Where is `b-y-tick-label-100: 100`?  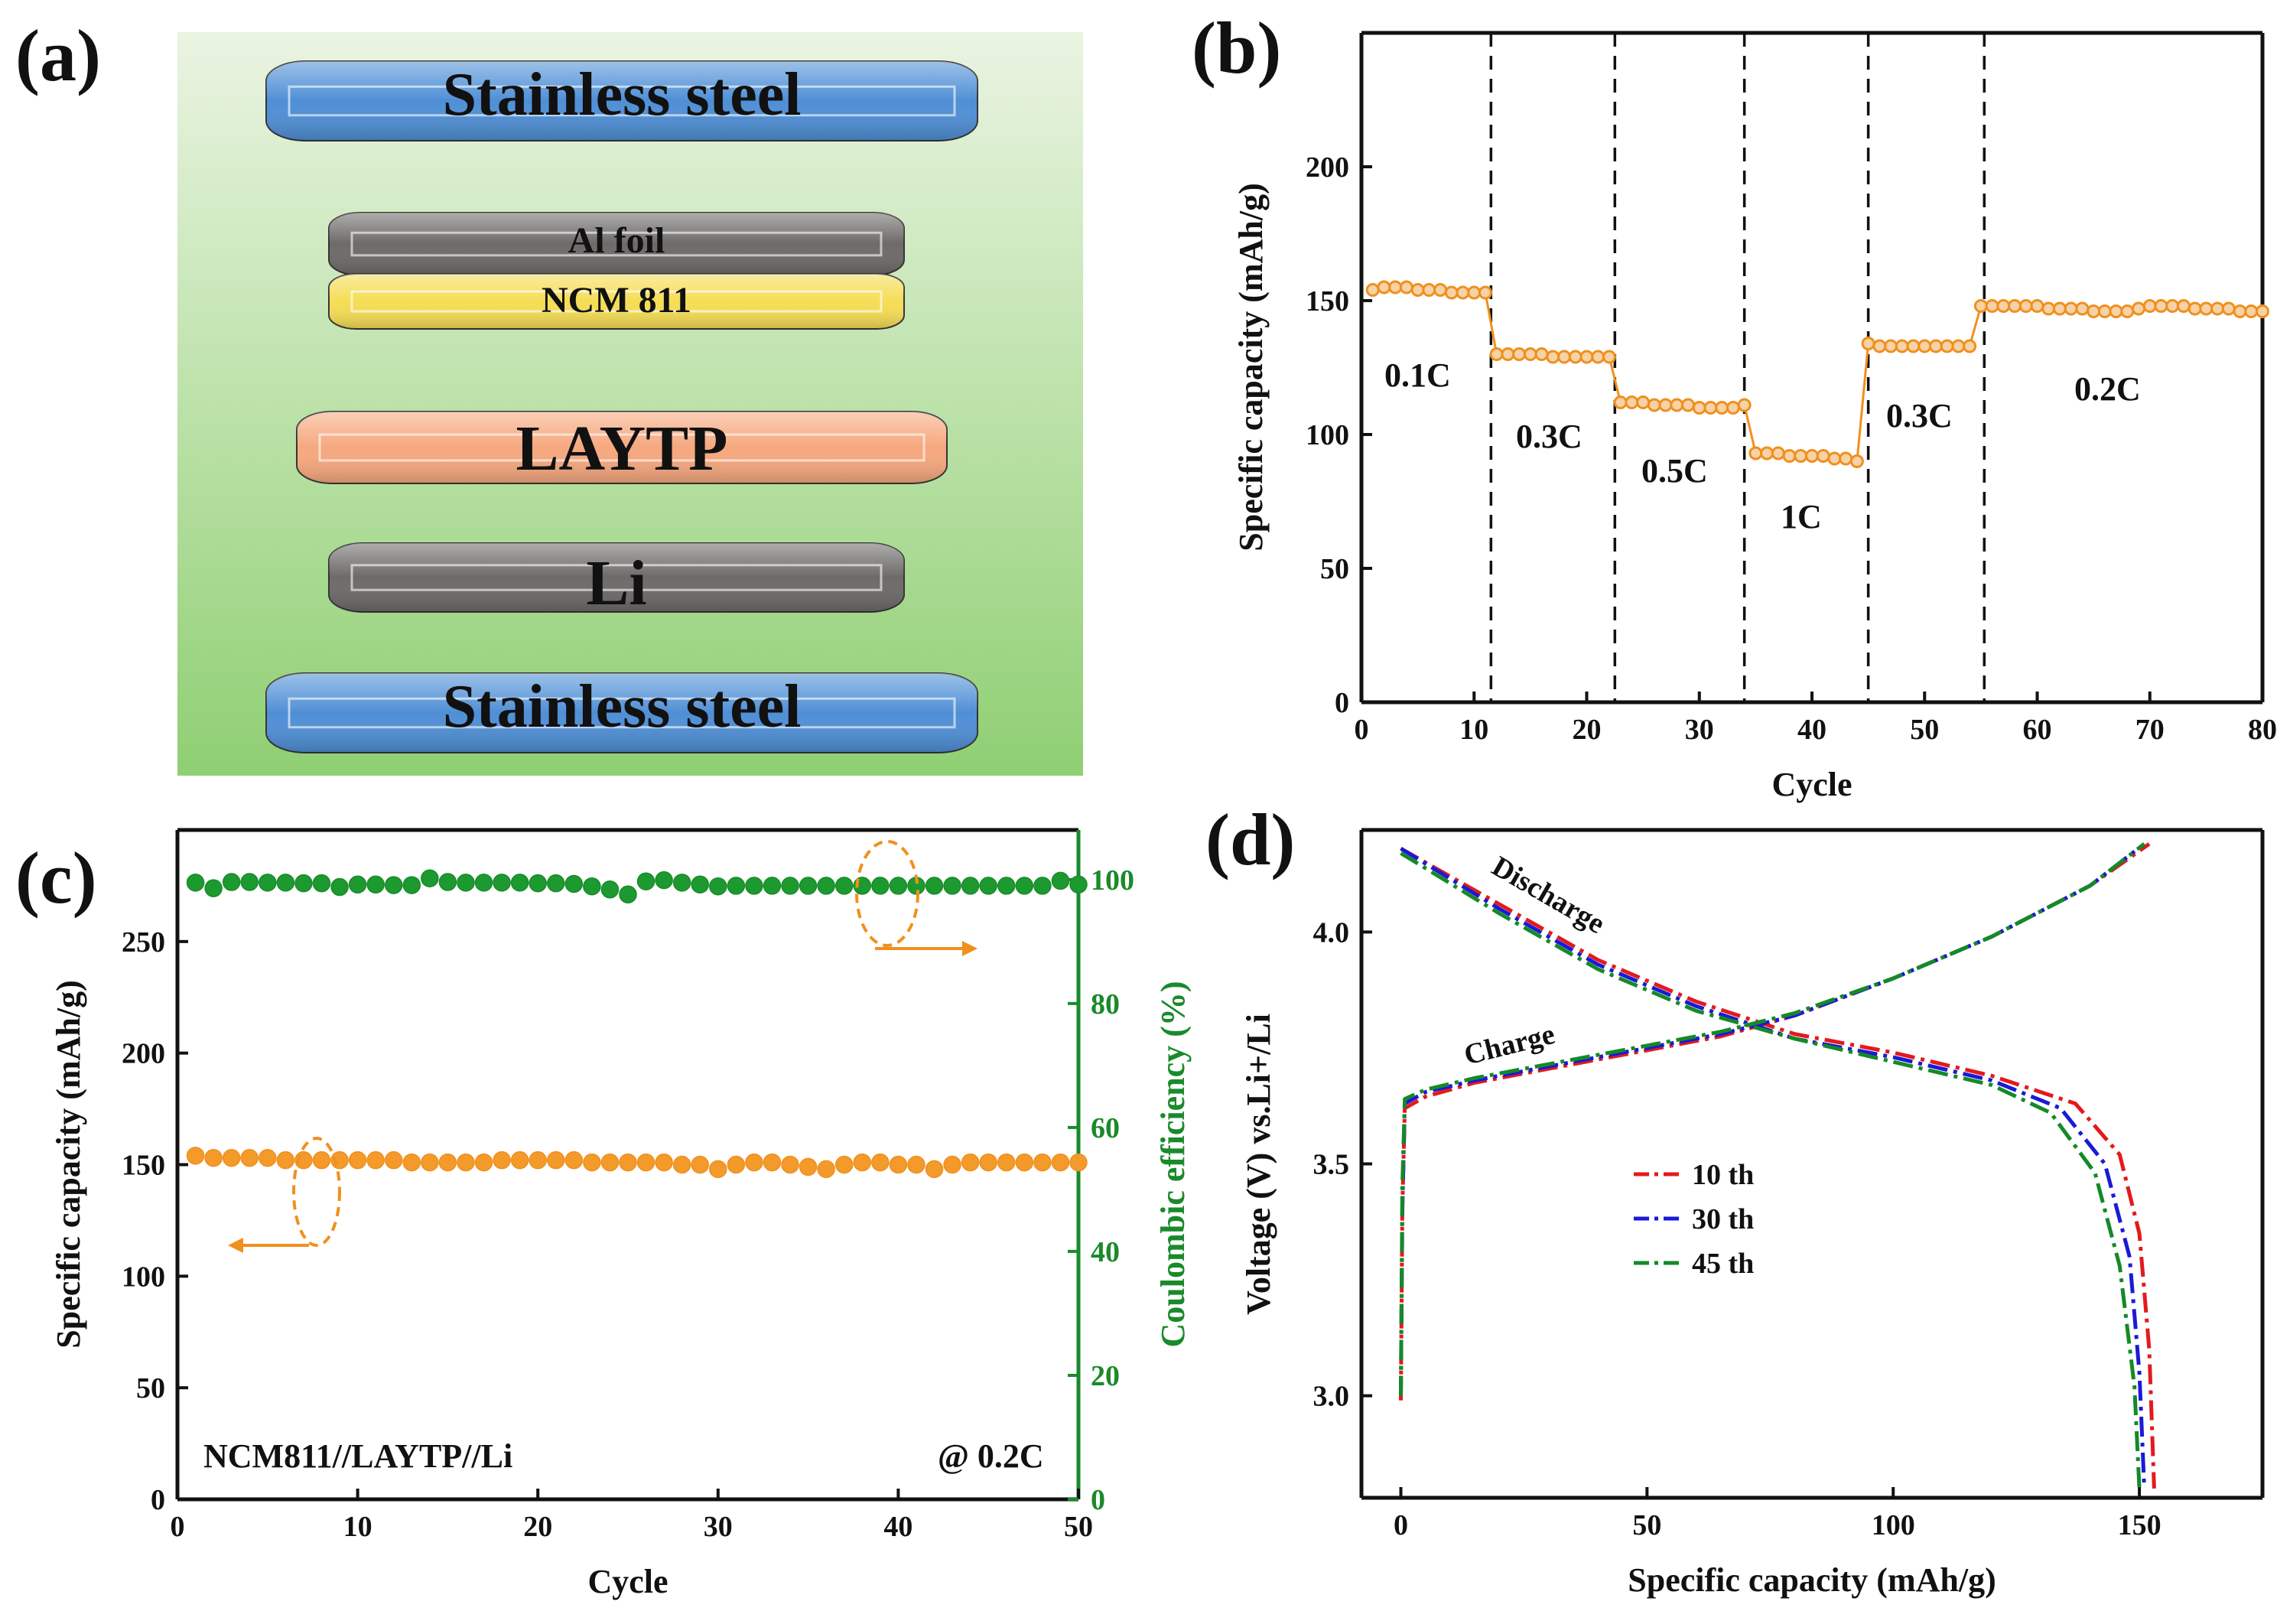 b-y-tick-label-100: 100 is located at coordinates (1327, 435).